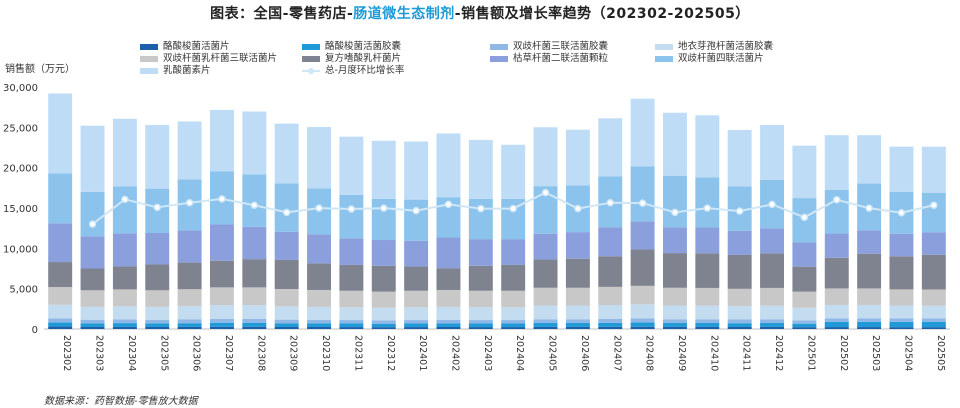 The height and width of the screenshot is (408, 960). Describe the element at coordinates (131, 353) in the screenshot. I see `x-tick-label: 202304` at that location.